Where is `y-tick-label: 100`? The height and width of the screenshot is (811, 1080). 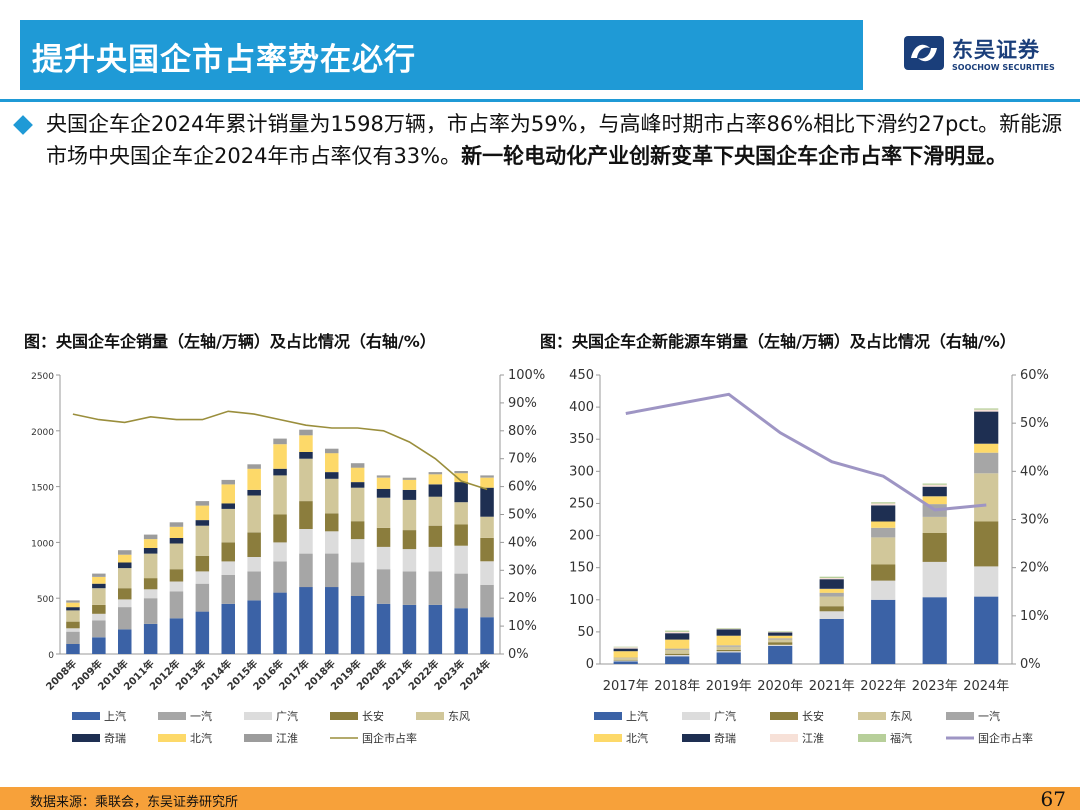 y-tick-label: 100 is located at coordinates (581, 600).